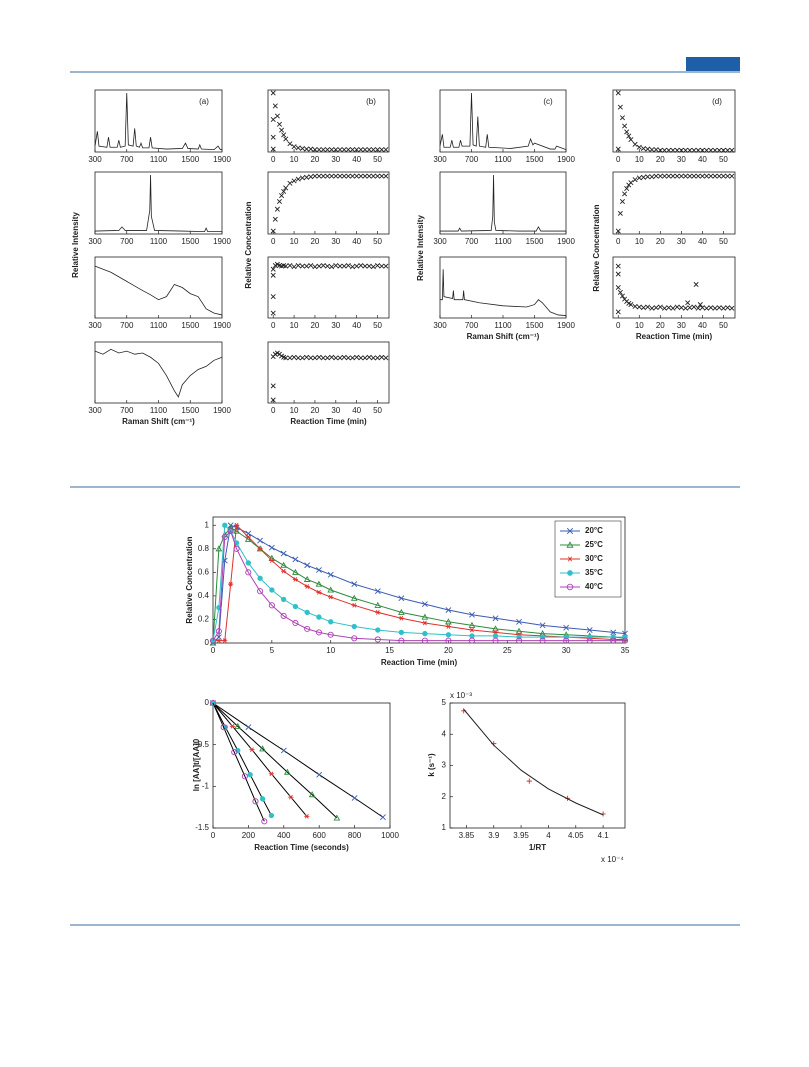  Describe the element at coordinates (204, 595) in the screenshot. I see `y-tick-label: 0.4` at that location.